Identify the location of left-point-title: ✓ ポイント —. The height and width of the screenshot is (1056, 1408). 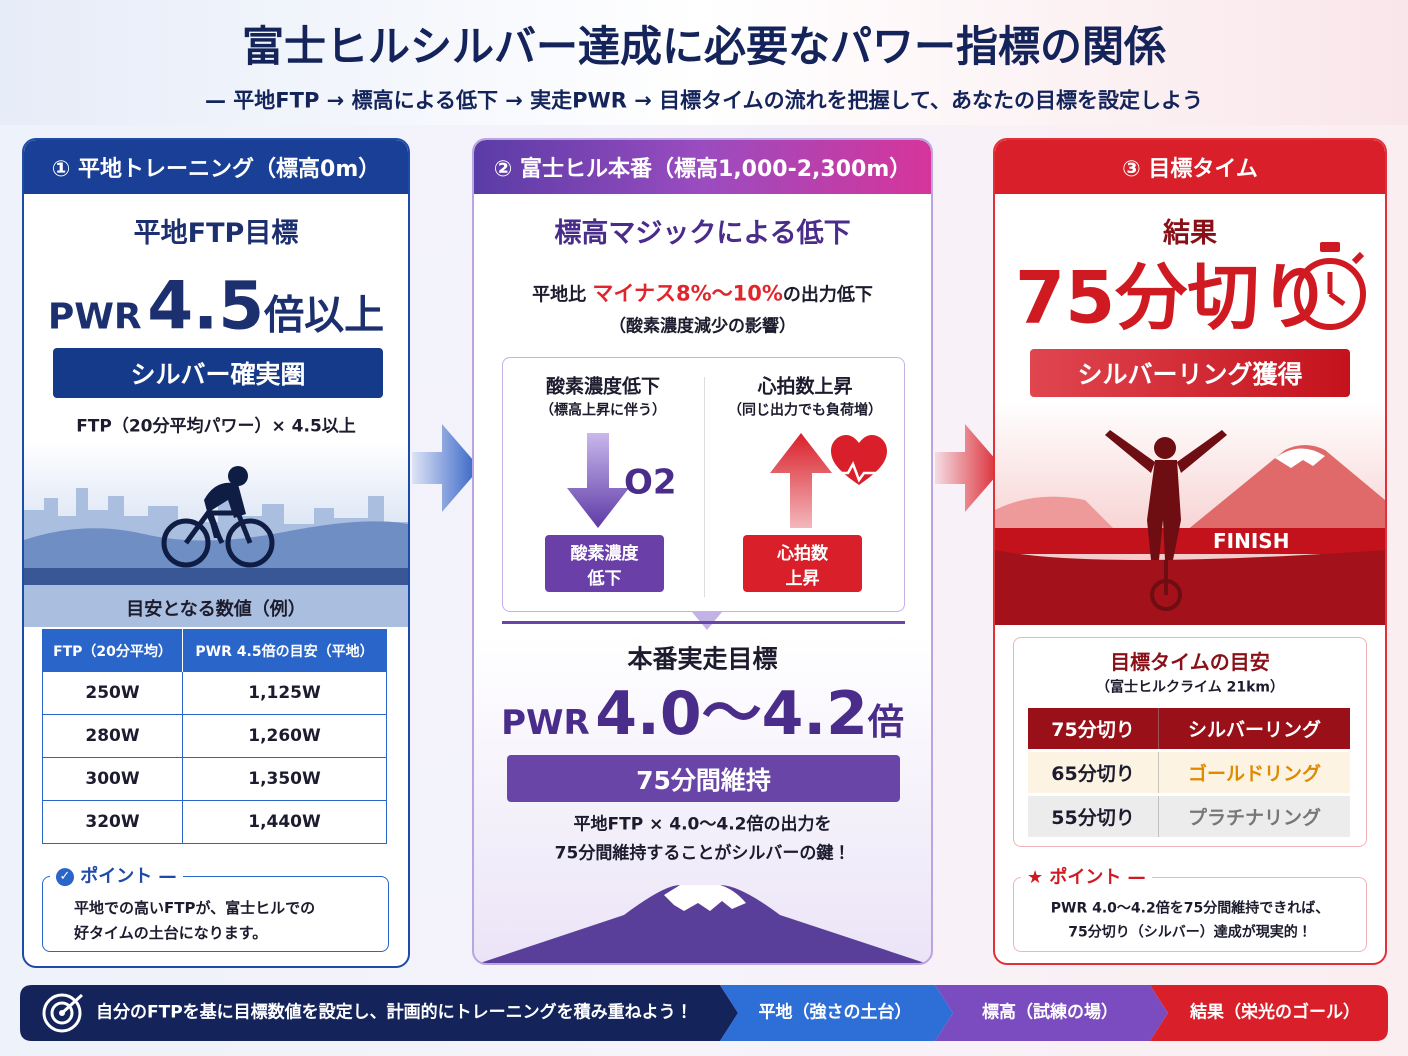
(116, 877).